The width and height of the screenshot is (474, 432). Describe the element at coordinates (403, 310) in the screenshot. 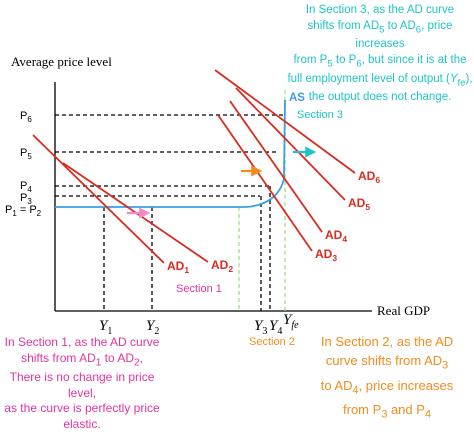

I see `x-axis-label: Real GDP` at that location.